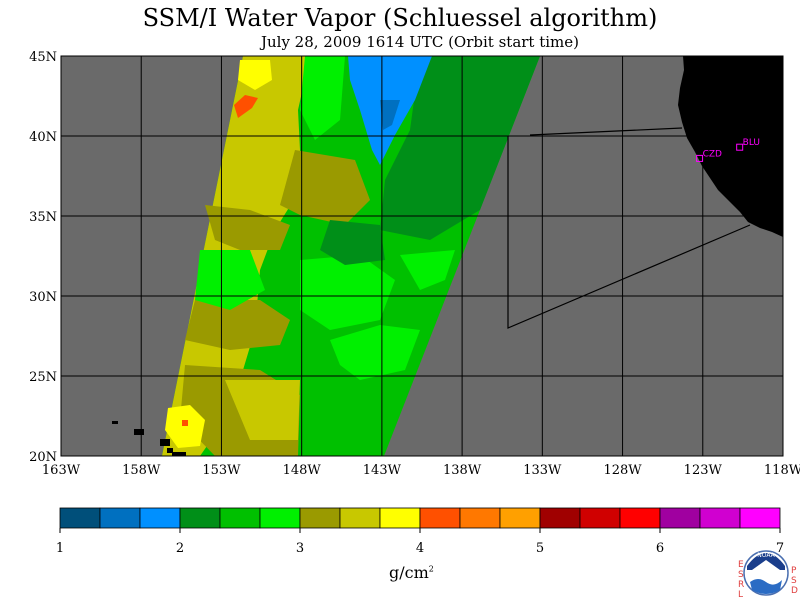  I want to click on latitude-label: 40N, so click(43, 137).